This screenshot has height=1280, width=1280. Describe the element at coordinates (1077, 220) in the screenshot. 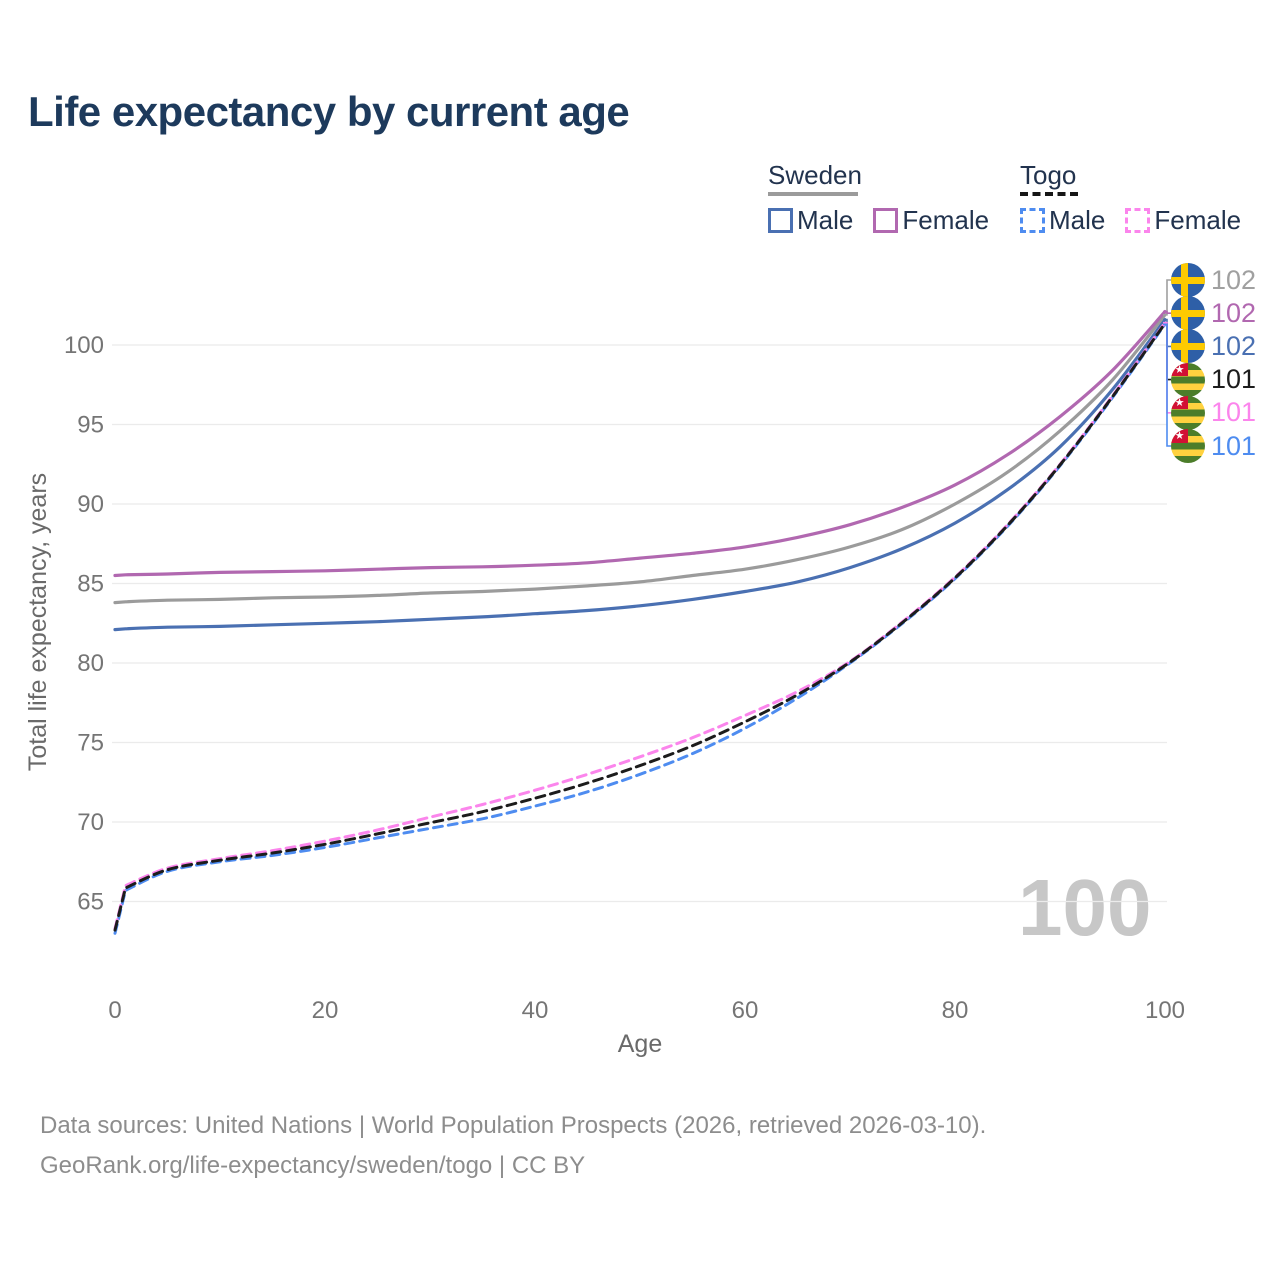

I see `legend-item-togo-male-label: Male` at that location.